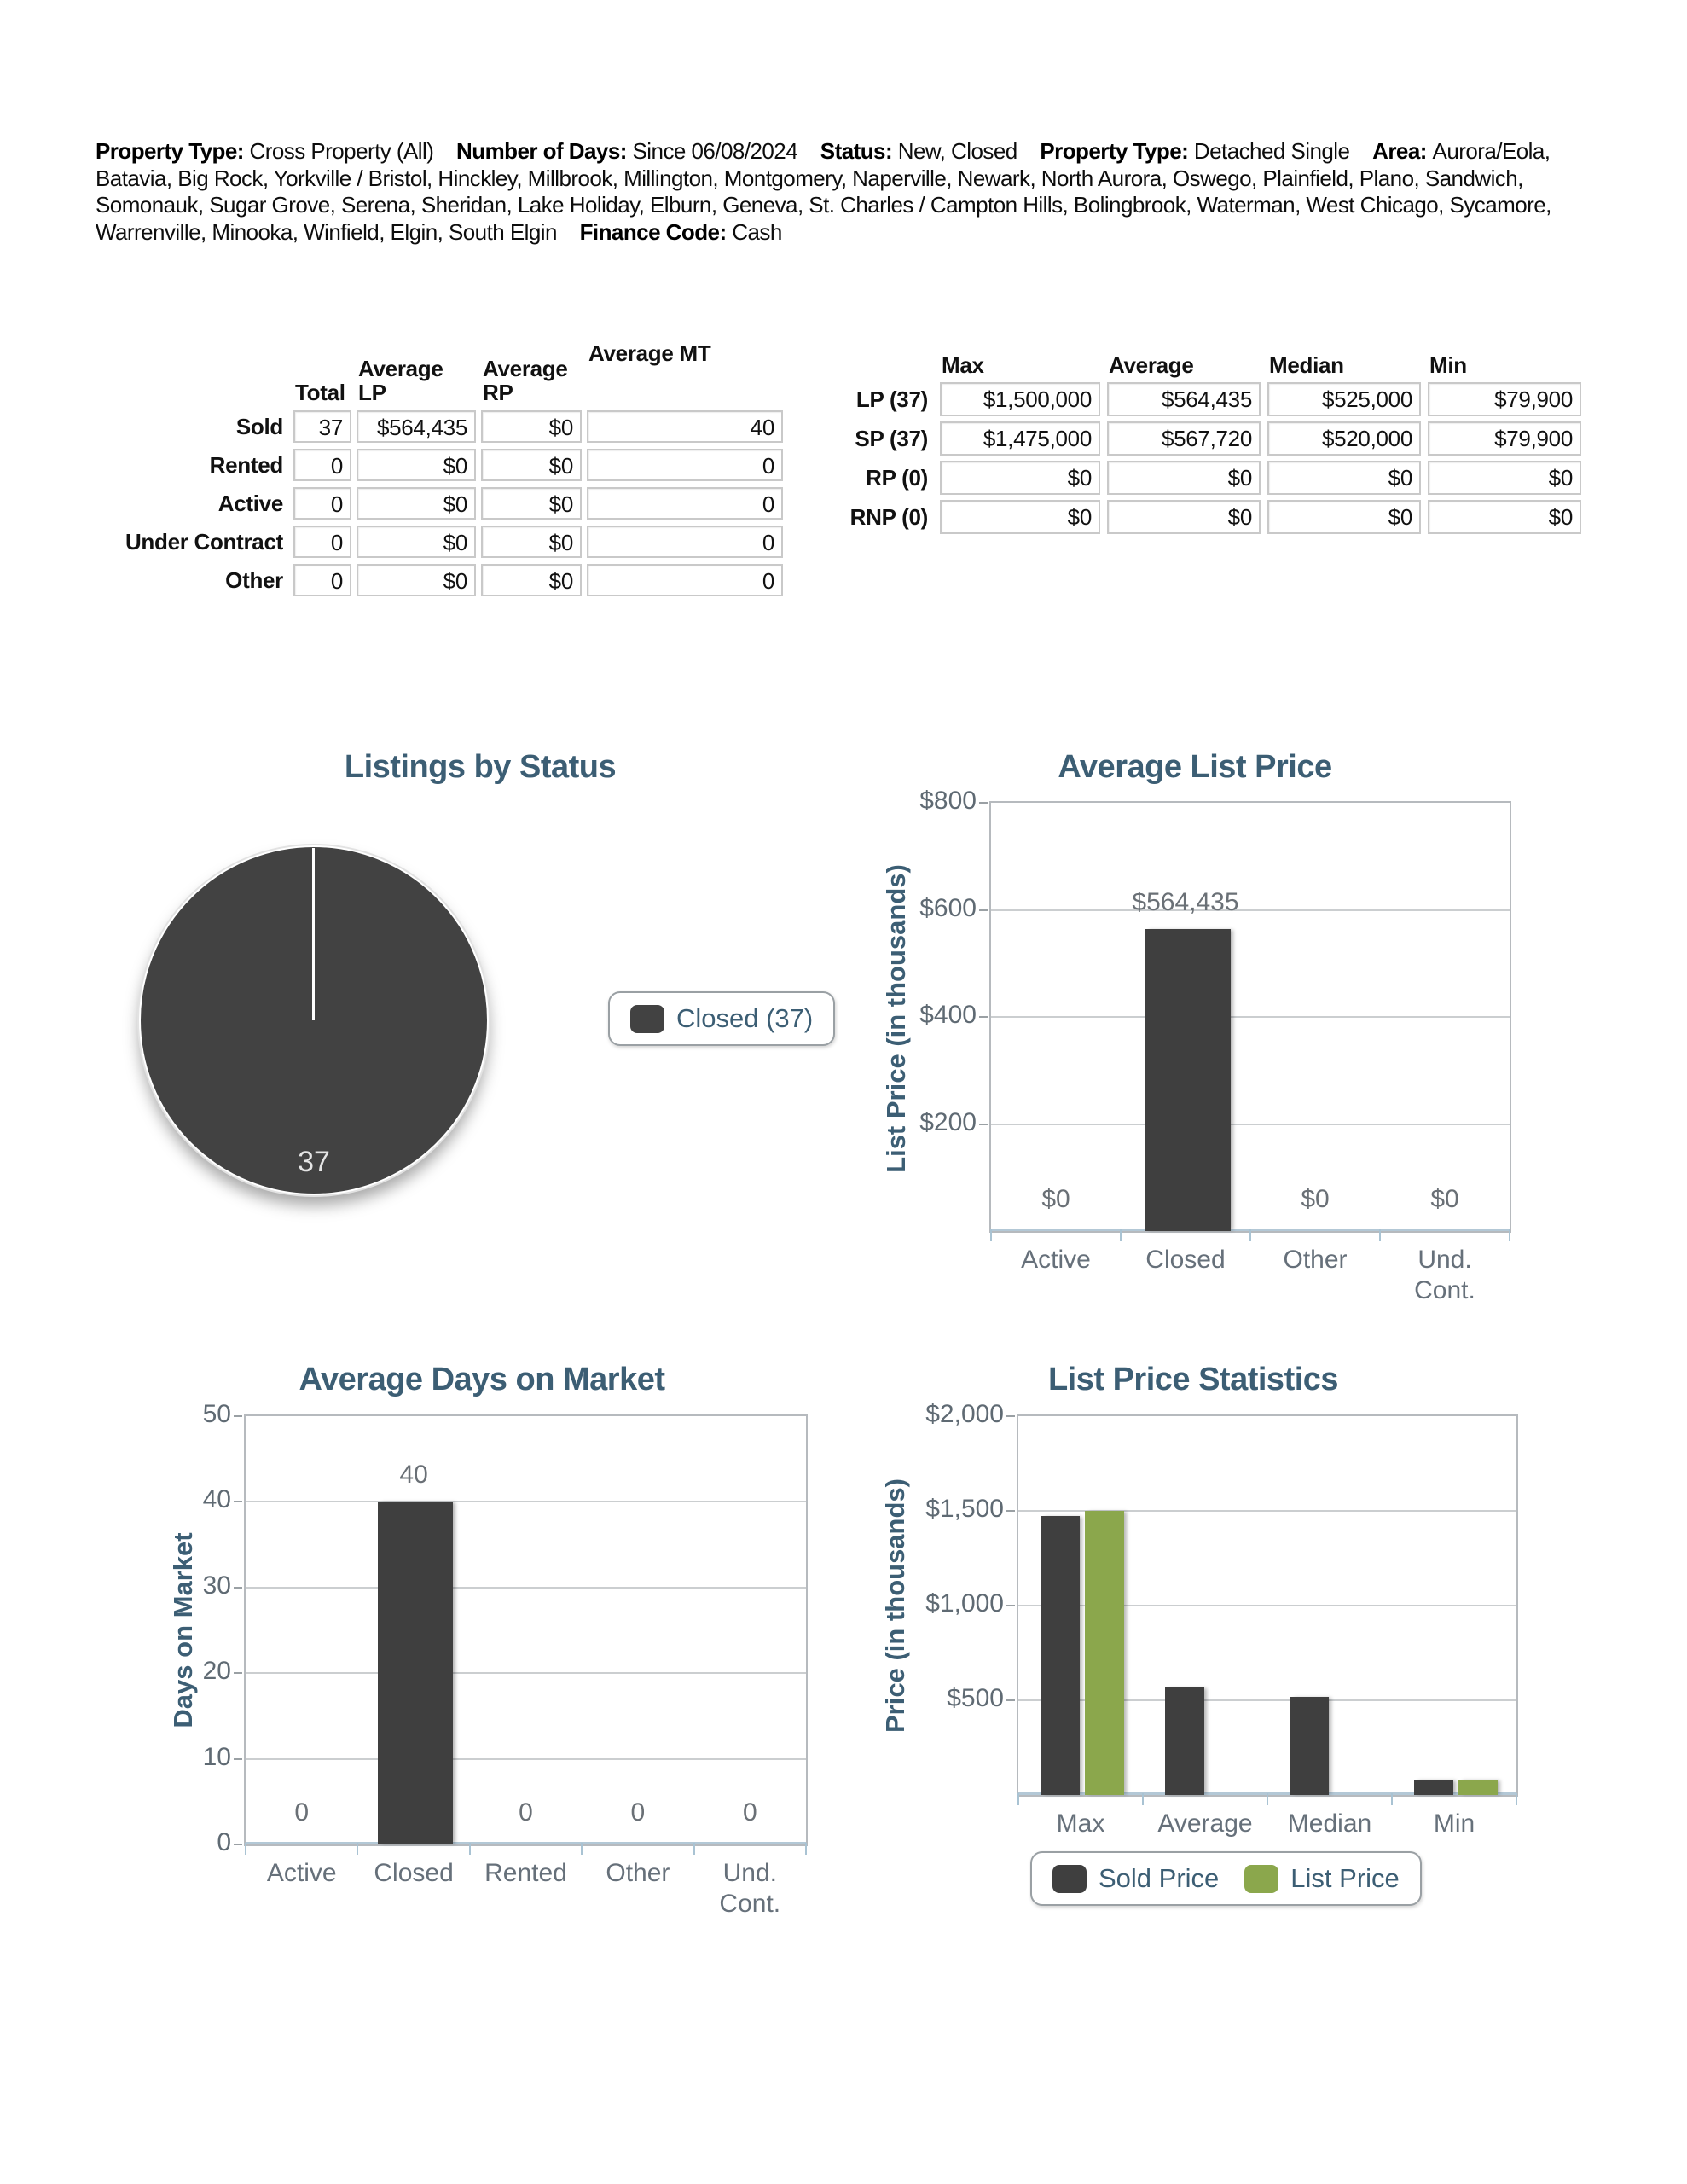  Describe the element at coordinates (250, 503) in the screenshot. I see `row-label: Active` at that location.